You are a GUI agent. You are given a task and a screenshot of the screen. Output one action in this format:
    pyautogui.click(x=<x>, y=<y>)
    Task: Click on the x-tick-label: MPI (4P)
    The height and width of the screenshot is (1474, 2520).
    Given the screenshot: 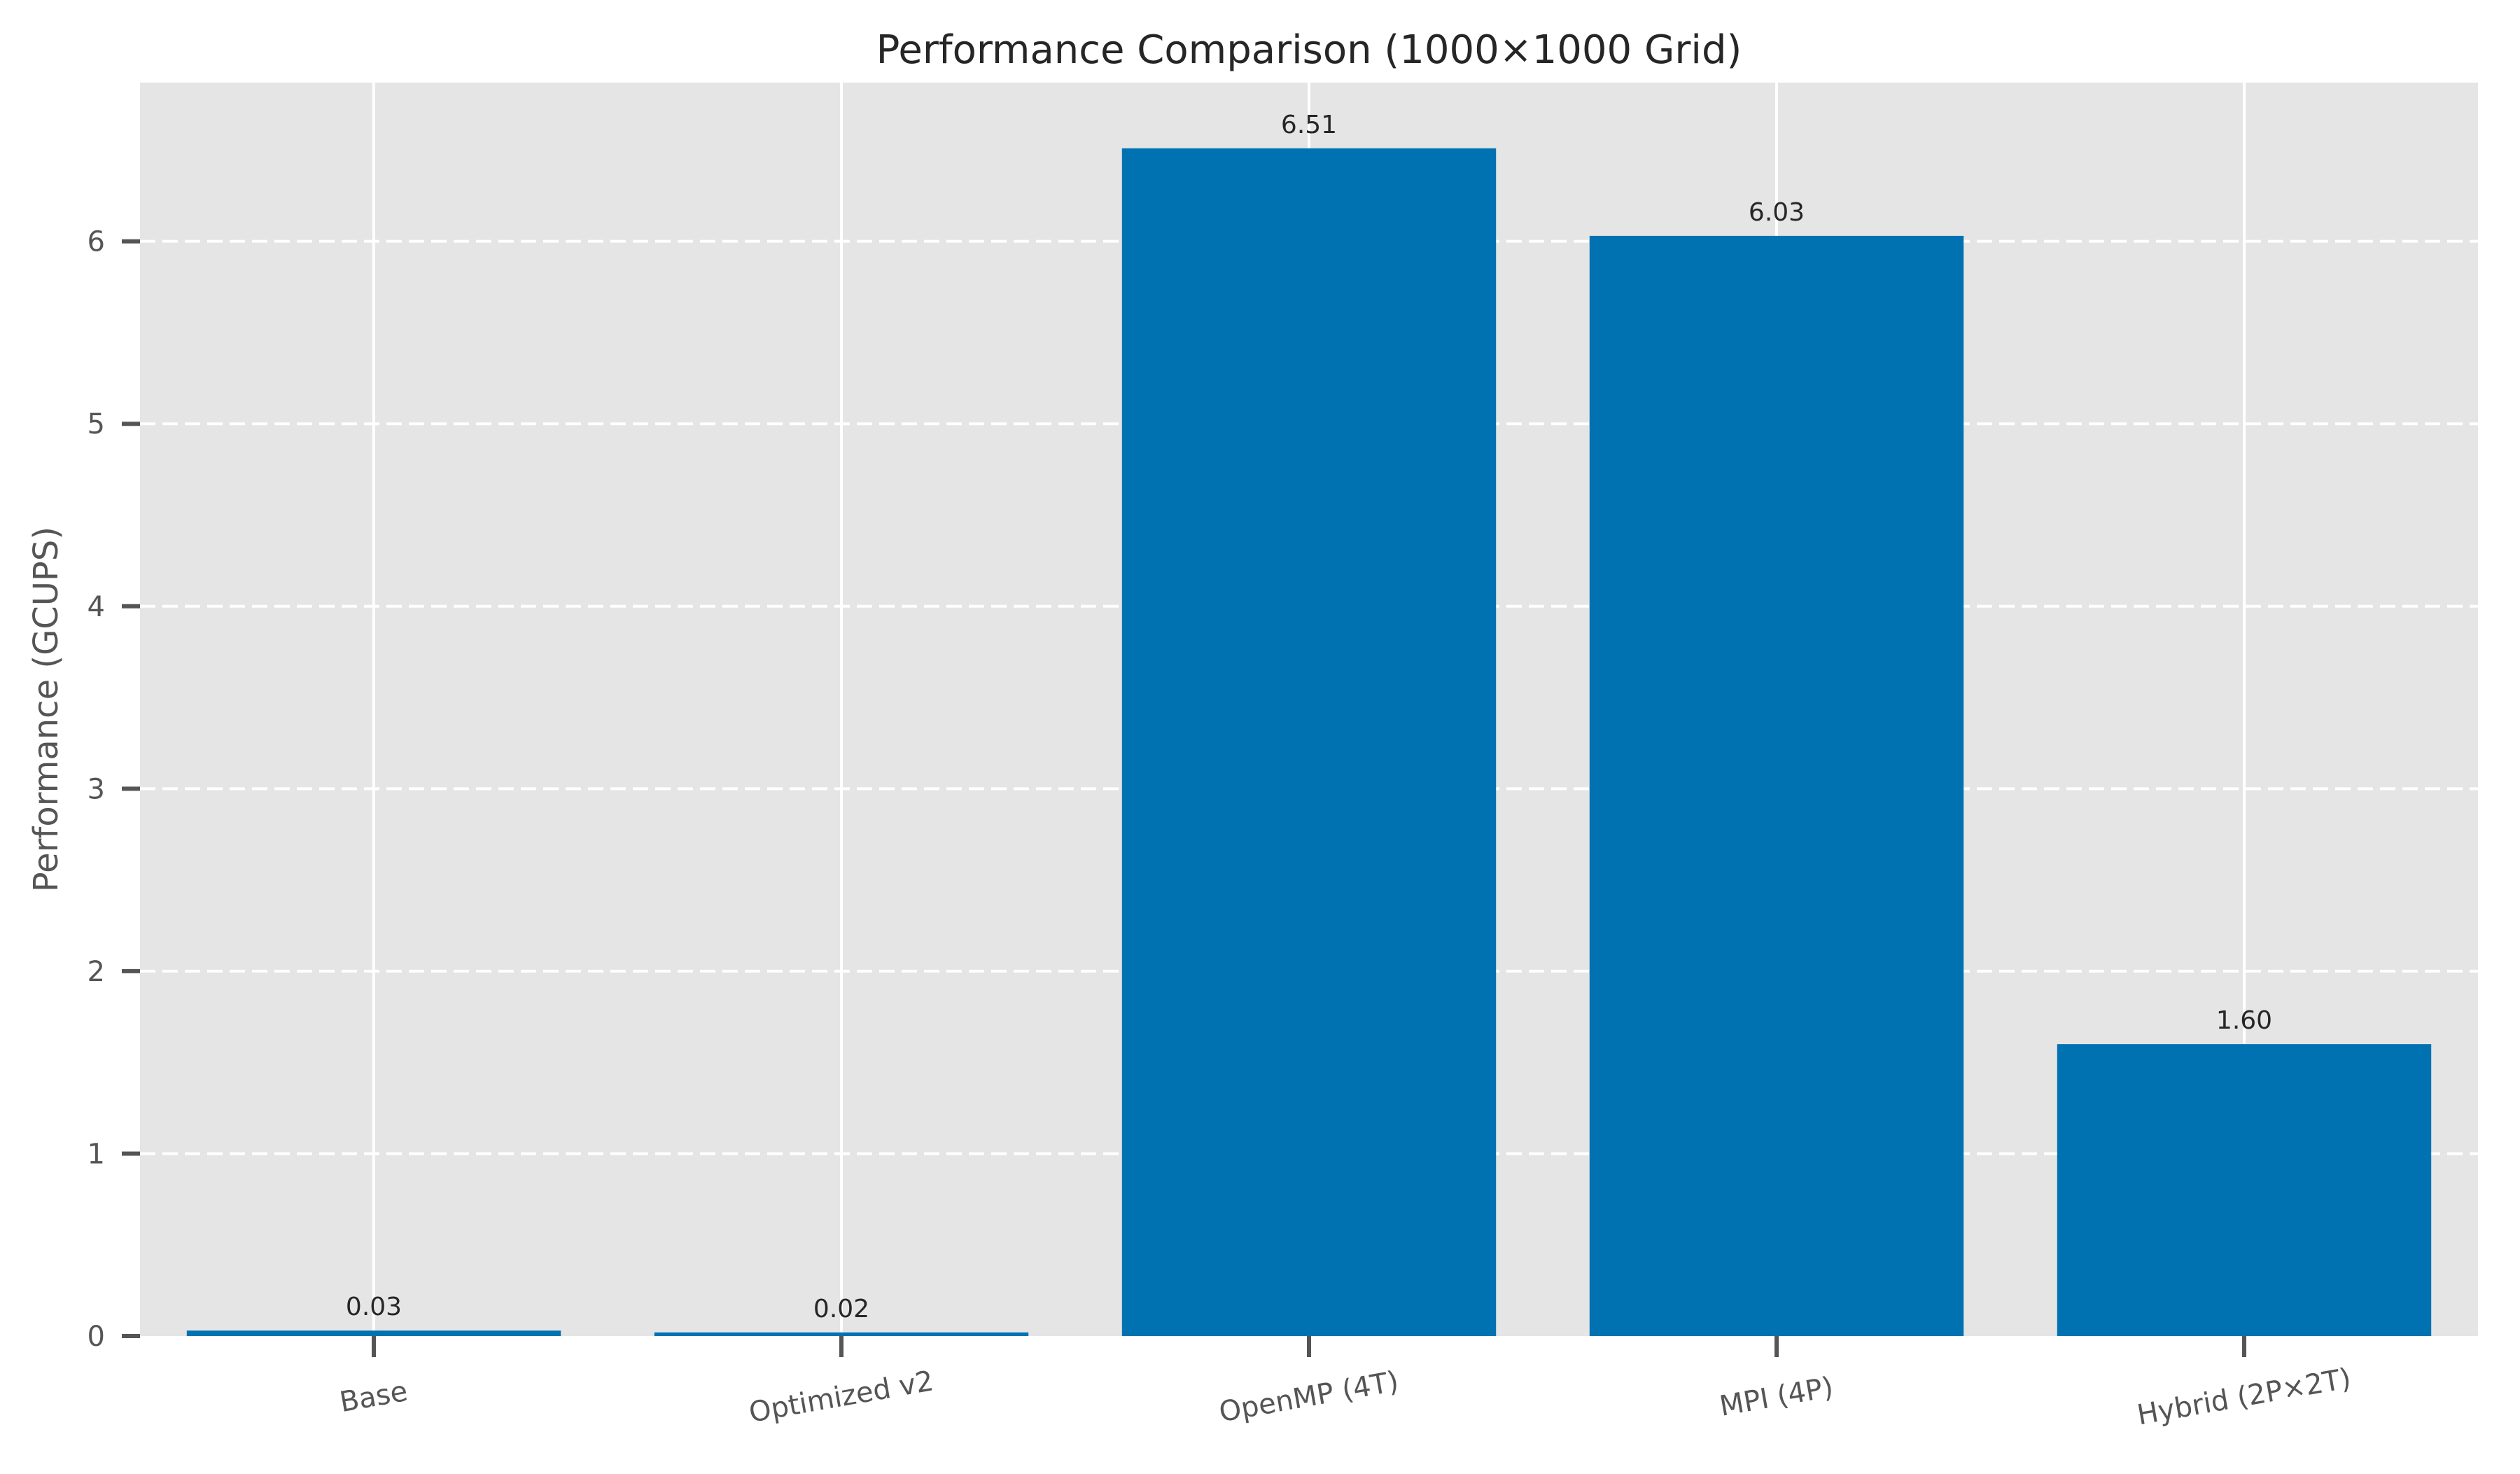 What is the action you would take?
    pyautogui.click(x=1776, y=1397)
    